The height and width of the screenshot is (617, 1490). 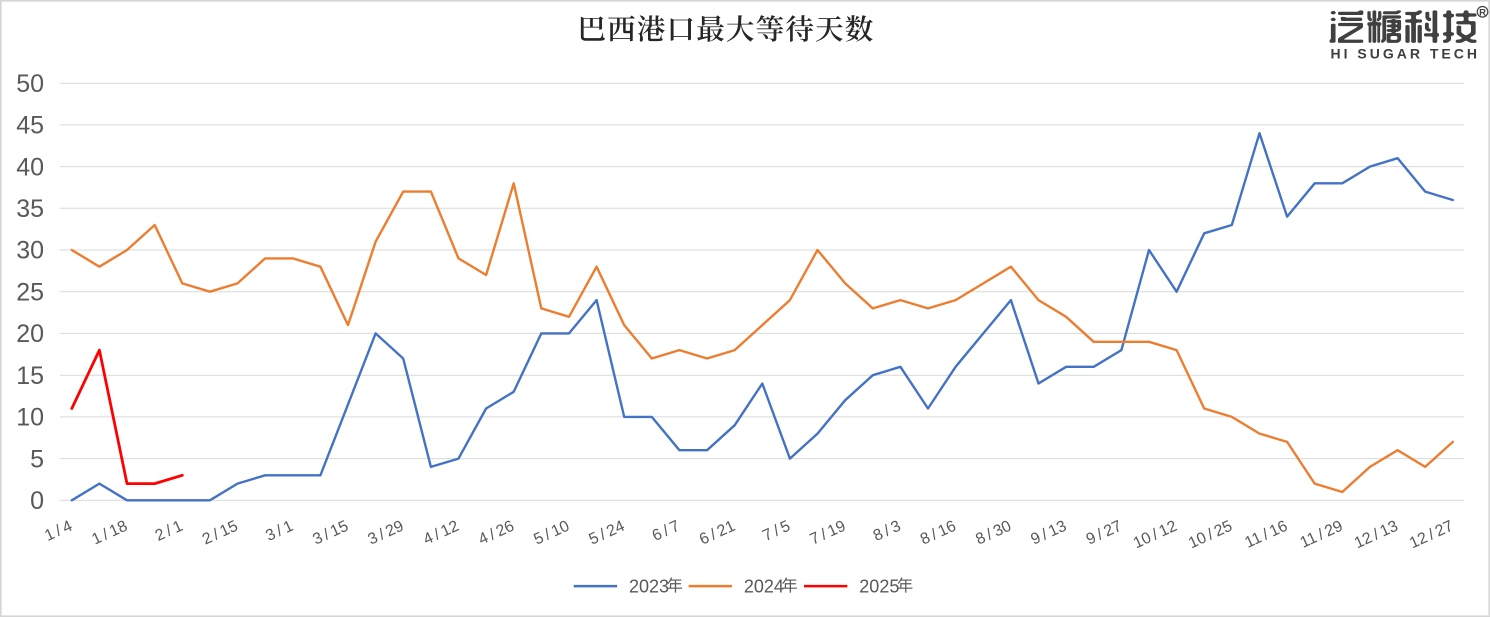 What do you see at coordinates (1048, 533) in the screenshot?
I see `svg-text: 9/13` at bounding box center [1048, 533].